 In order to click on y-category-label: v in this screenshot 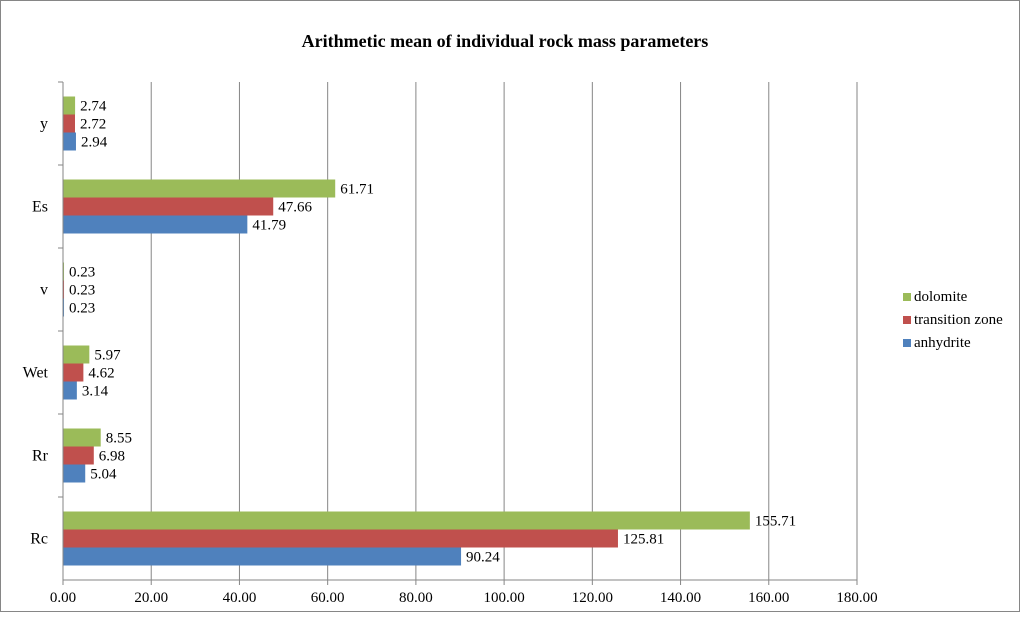, I will do `click(44, 290)`.